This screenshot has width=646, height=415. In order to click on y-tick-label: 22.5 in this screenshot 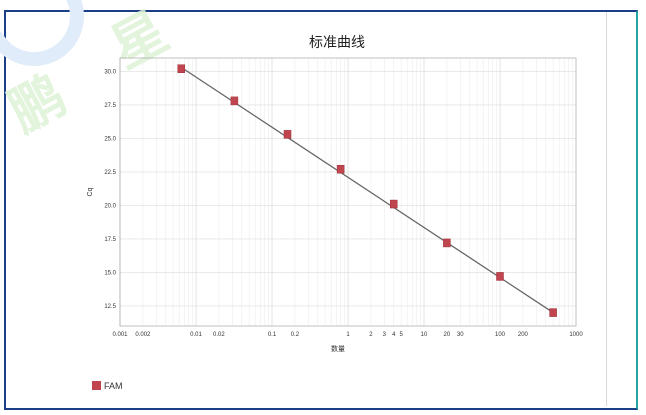, I will do `click(110, 173)`.